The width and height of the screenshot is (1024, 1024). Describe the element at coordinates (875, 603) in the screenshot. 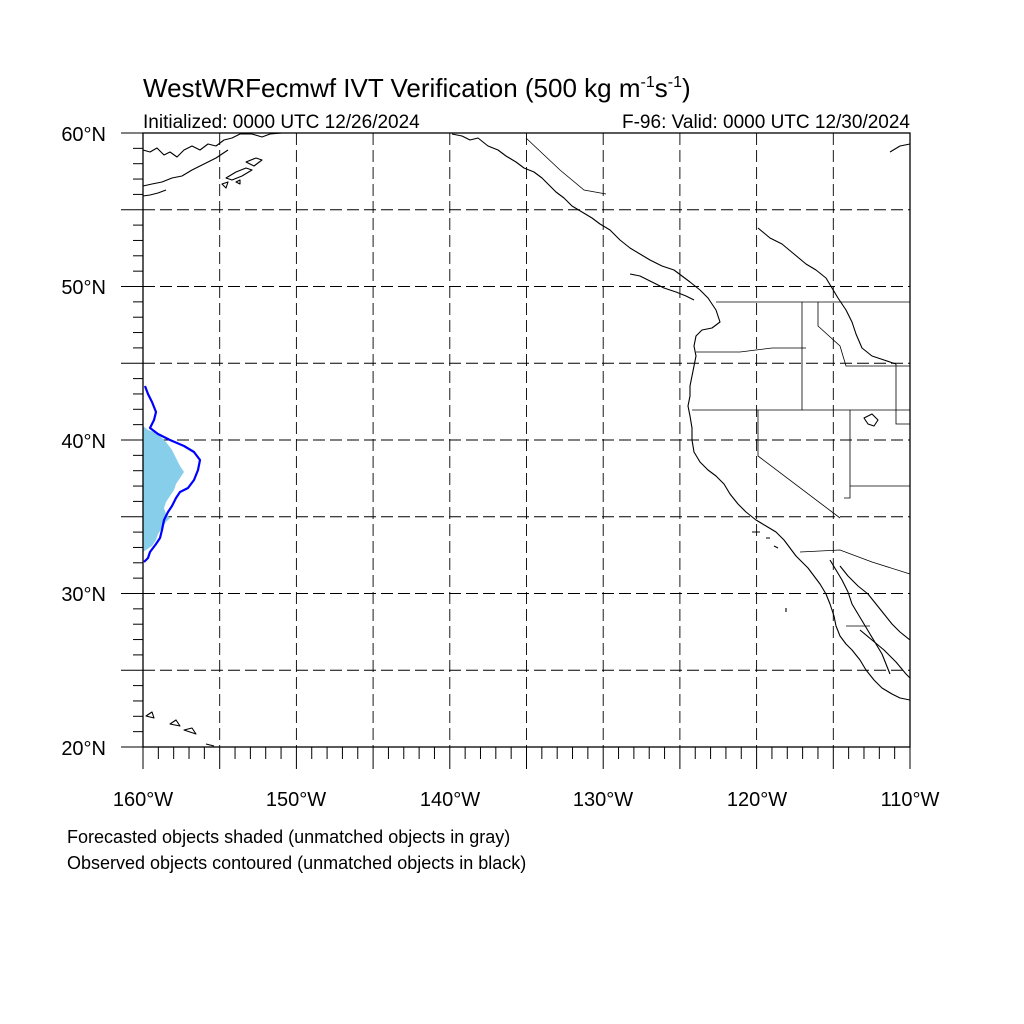

I see `gulf-of-california` at that location.